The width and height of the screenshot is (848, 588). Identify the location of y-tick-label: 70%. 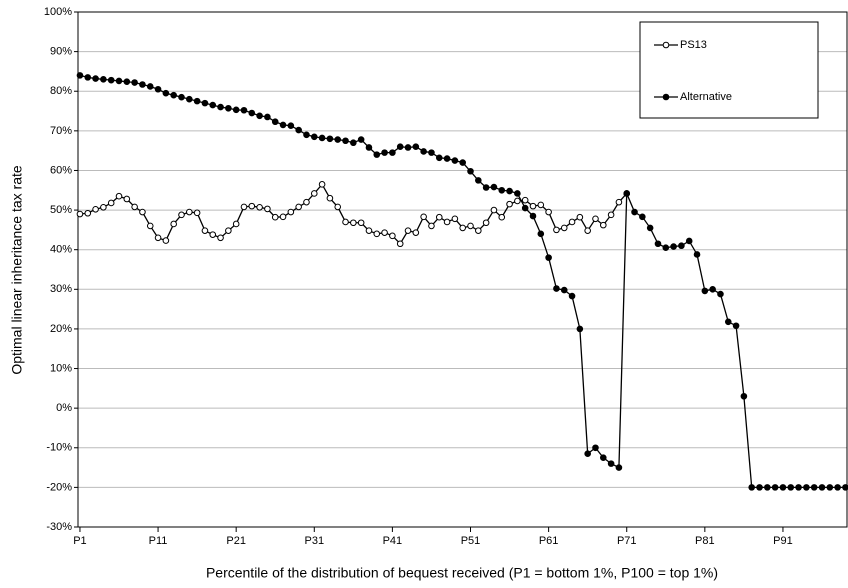
(61, 131).